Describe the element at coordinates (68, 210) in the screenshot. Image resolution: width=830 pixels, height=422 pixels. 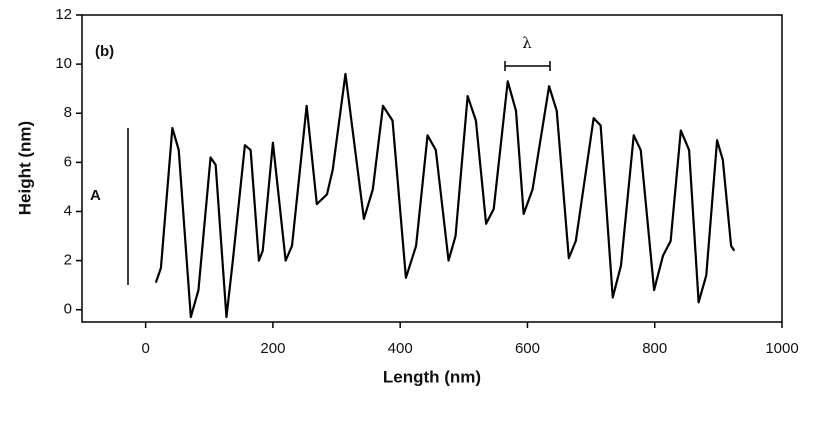
I see `y-tick-label: 4` at that location.